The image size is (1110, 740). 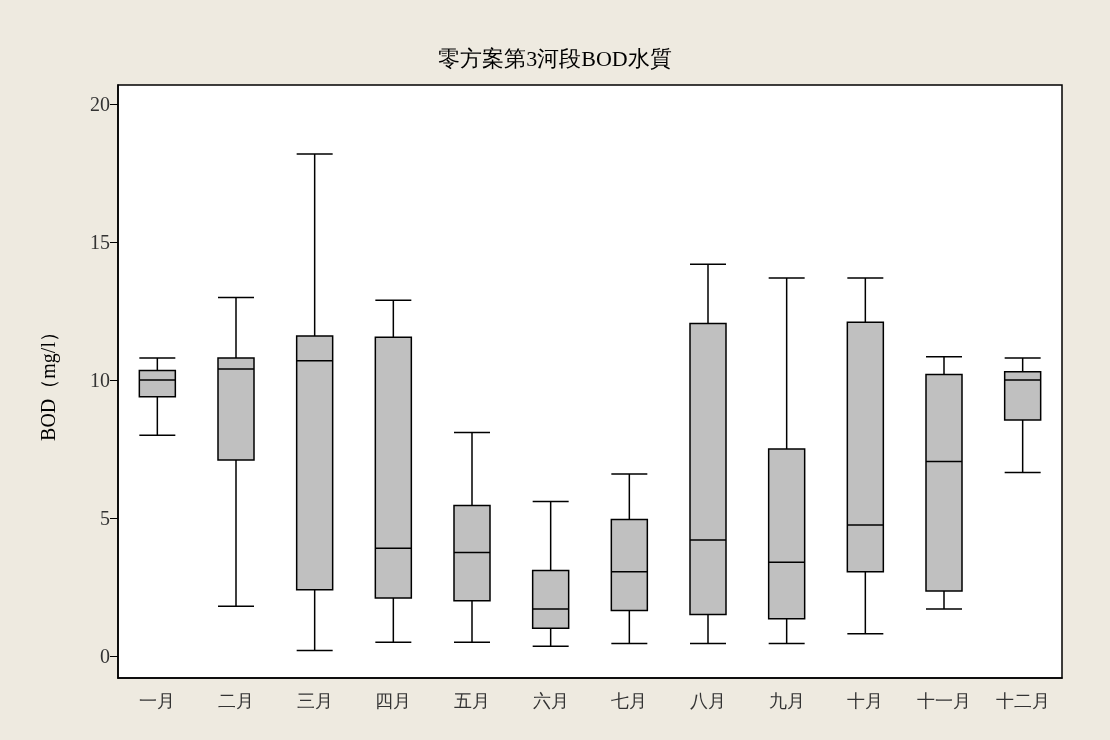 I want to click on x-tick-label: 一月, so click(x=157, y=701).